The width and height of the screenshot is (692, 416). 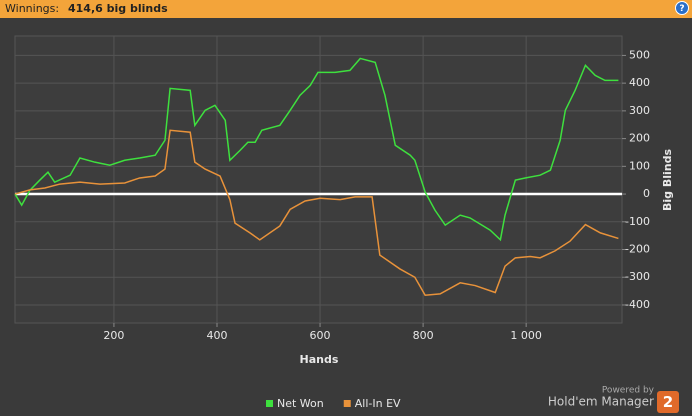 What do you see at coordinates (639, 165) in the screenshot?
I see `y-tick-label: 100` at bounding box center [639, 165].